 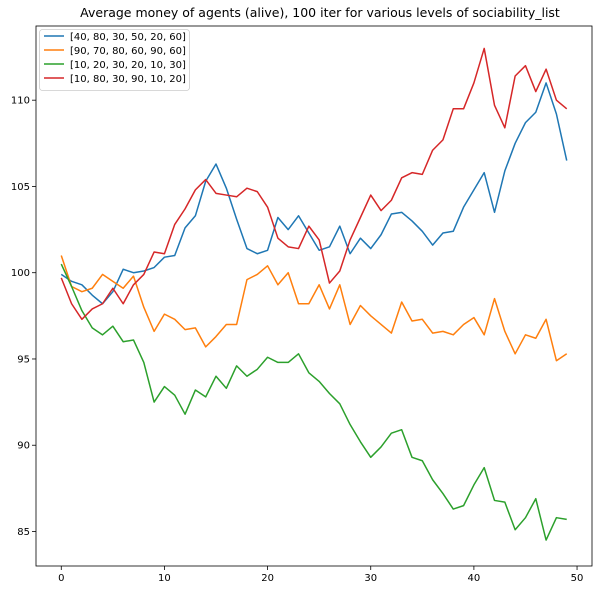 I want to click on y-tick-label: 95, so click(x=23, y=359).